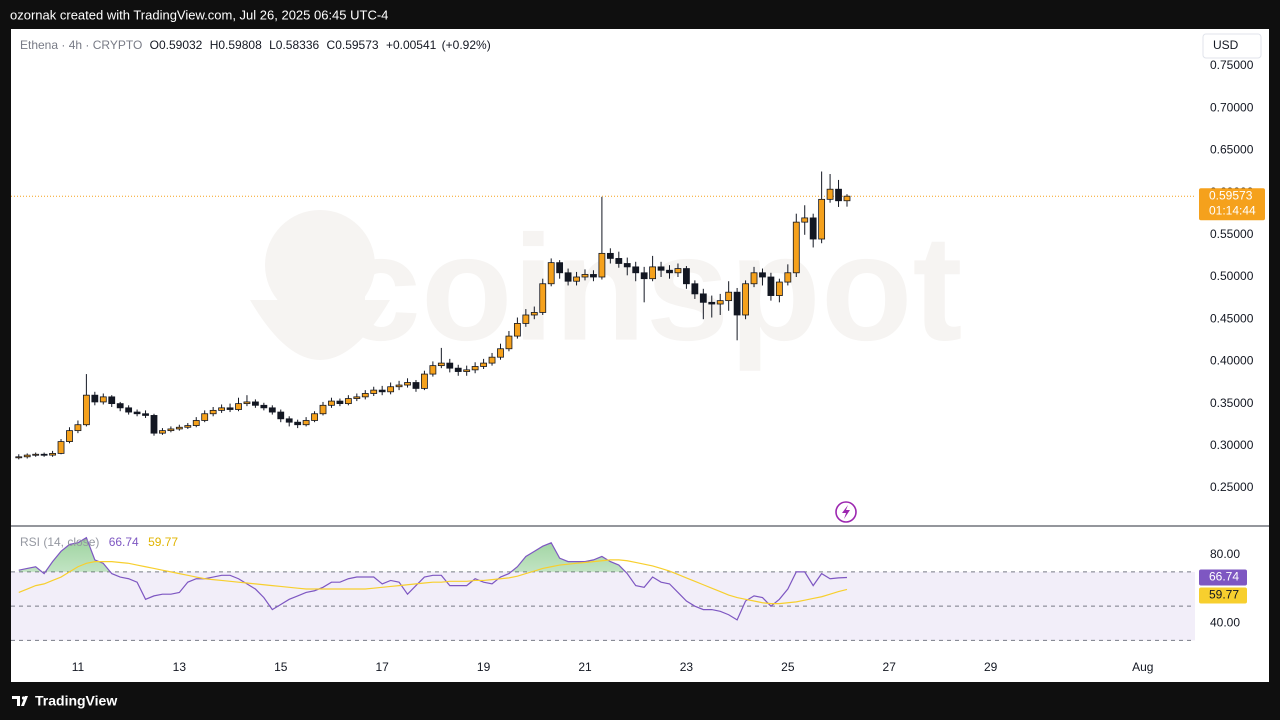  What do you see at coordinates (181, 45) in the screenshot?
I see `ohlc-value: 0.59032` at bounding box center [181, 45].